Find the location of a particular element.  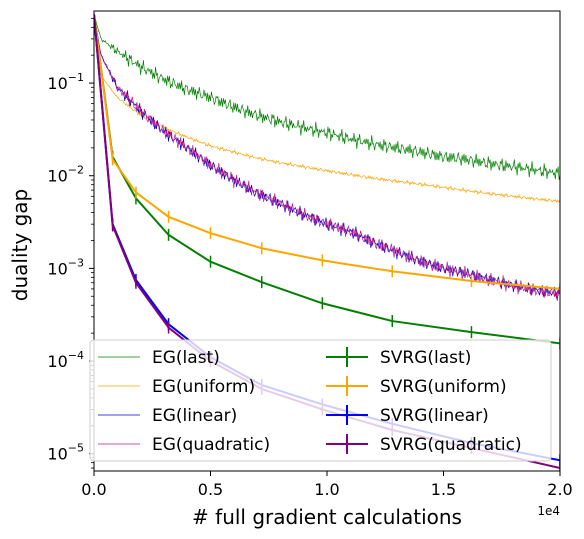

legend-item: SVRG(last) is located at coordinates (398, 357).